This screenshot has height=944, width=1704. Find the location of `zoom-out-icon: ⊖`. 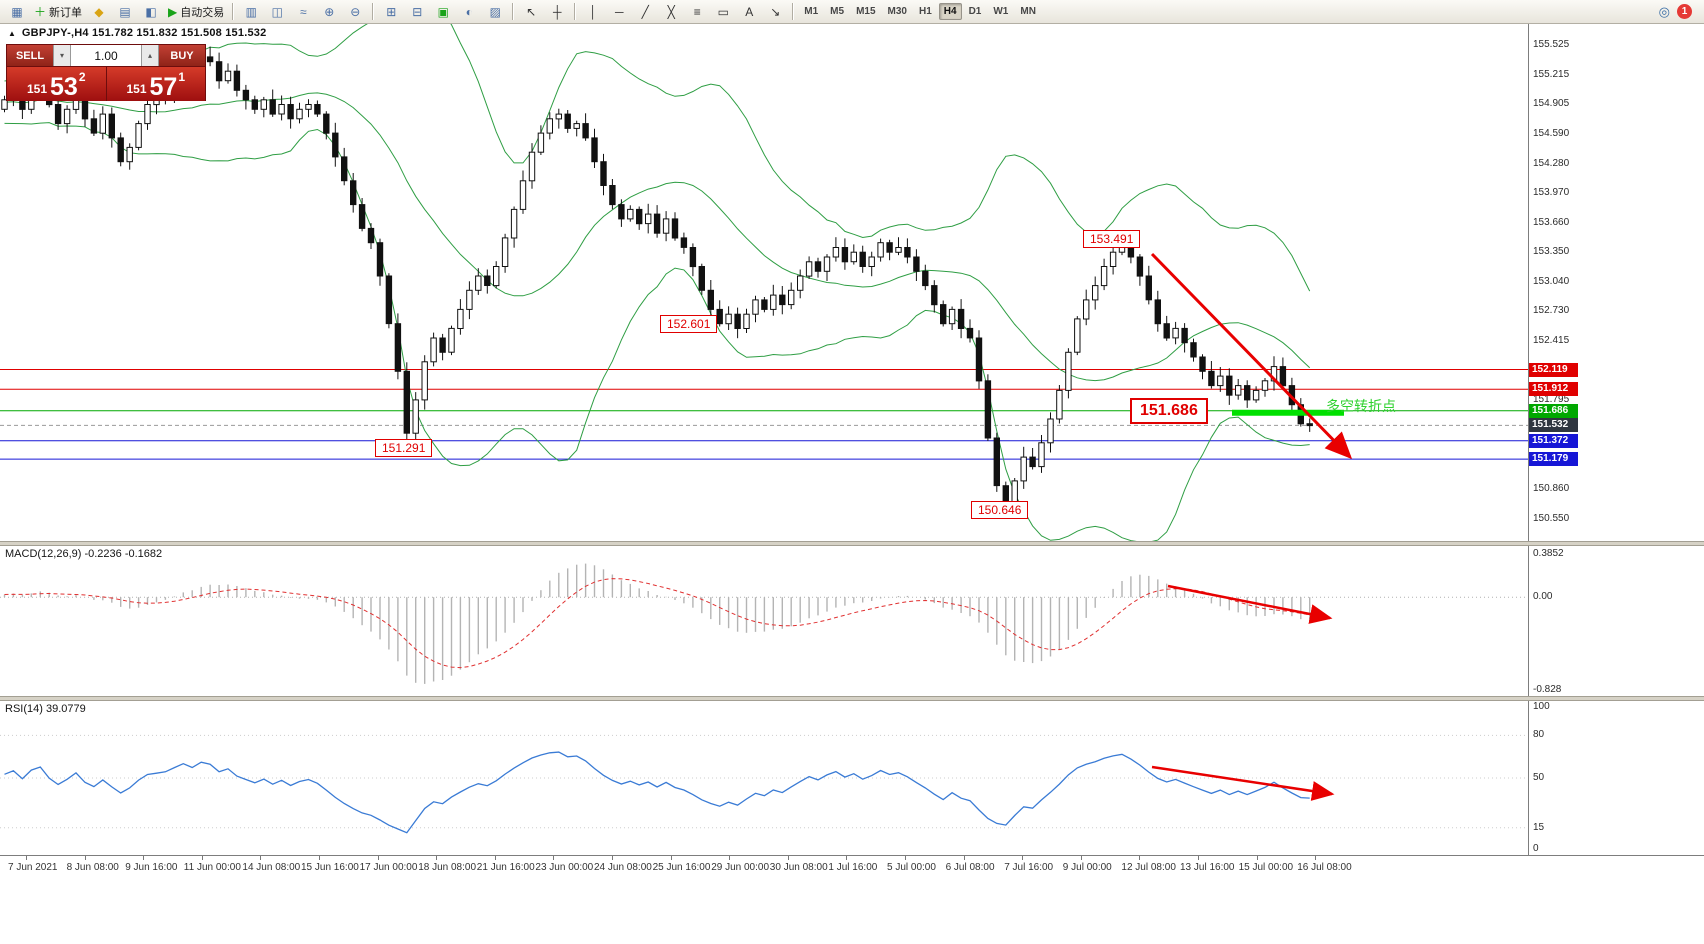

zoom-out-icon: ⊖ is located at coordinates (355, 12).